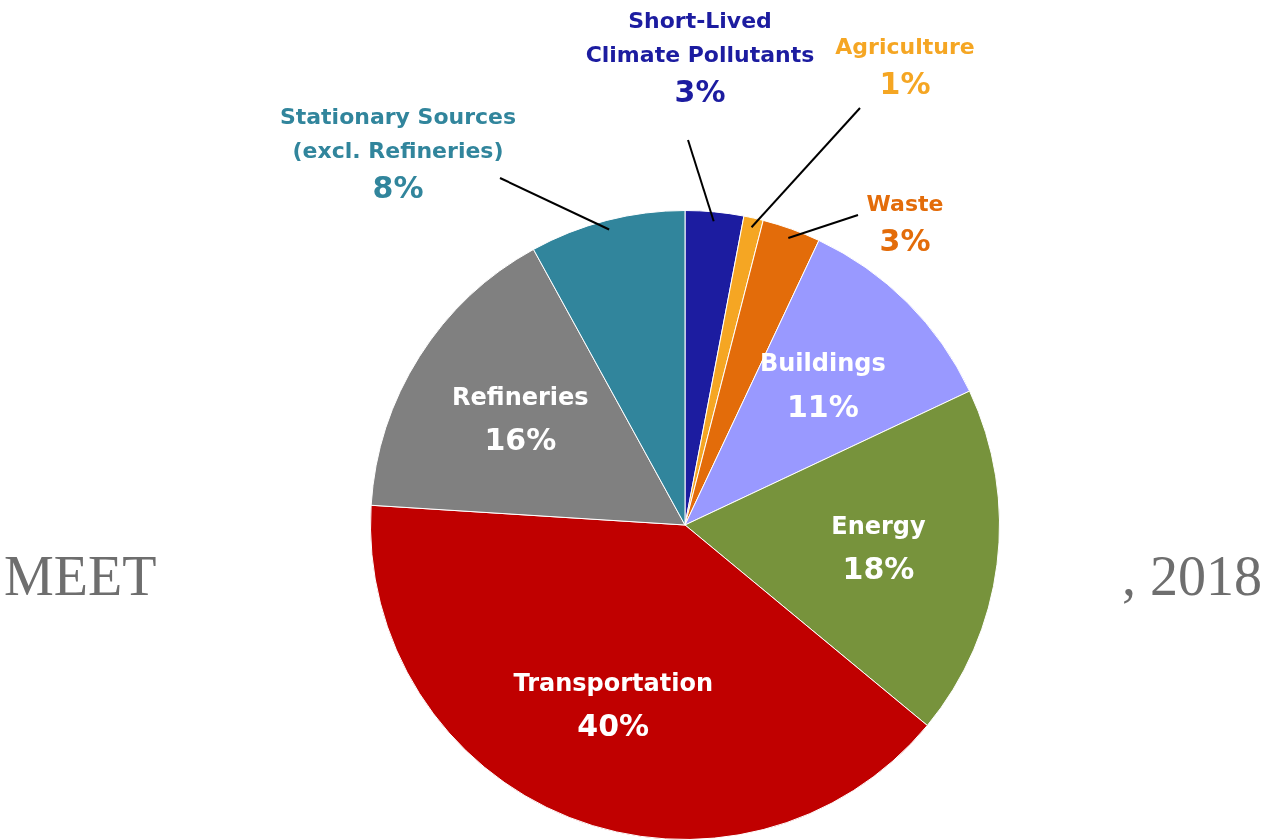 The image size is (1270, 840). What do you see at coordinates (822, 406) in the screenshot?
I see `data-label: 11%` at bounding box center [822, 406].